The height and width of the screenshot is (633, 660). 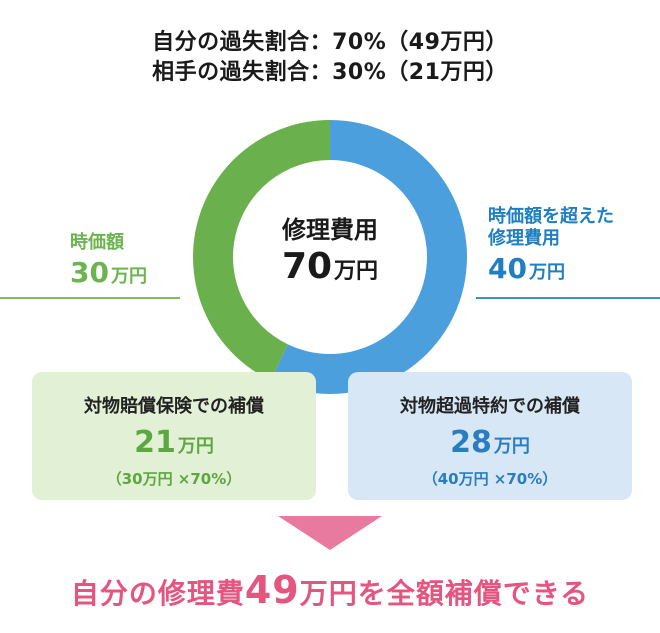 What do you see at coordinates (490, 406) in the screenshot?
I see `box-title: 対物超過特約での補償` at bounding box center [490, 406].